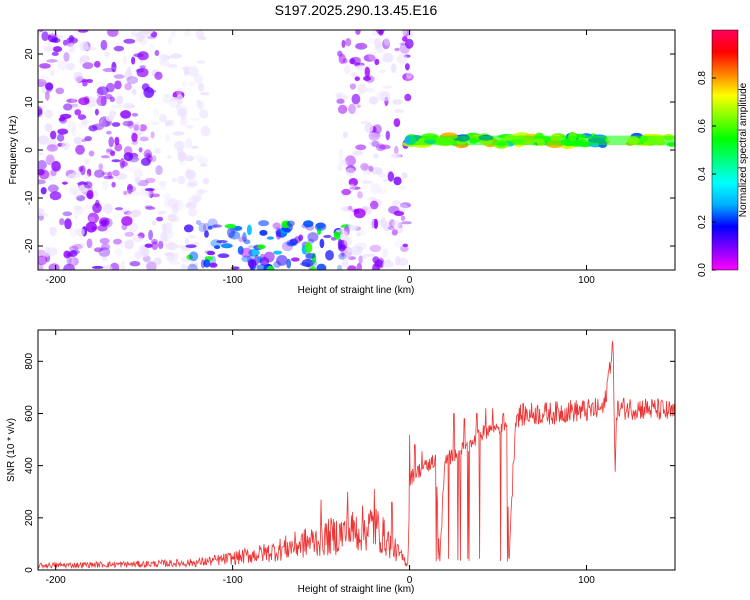  What do you see at coordinates (356, 10) in the screenshot?
I see `figure-title: S197.2025.290.13.45.E16` at bounding box center [356, 10].